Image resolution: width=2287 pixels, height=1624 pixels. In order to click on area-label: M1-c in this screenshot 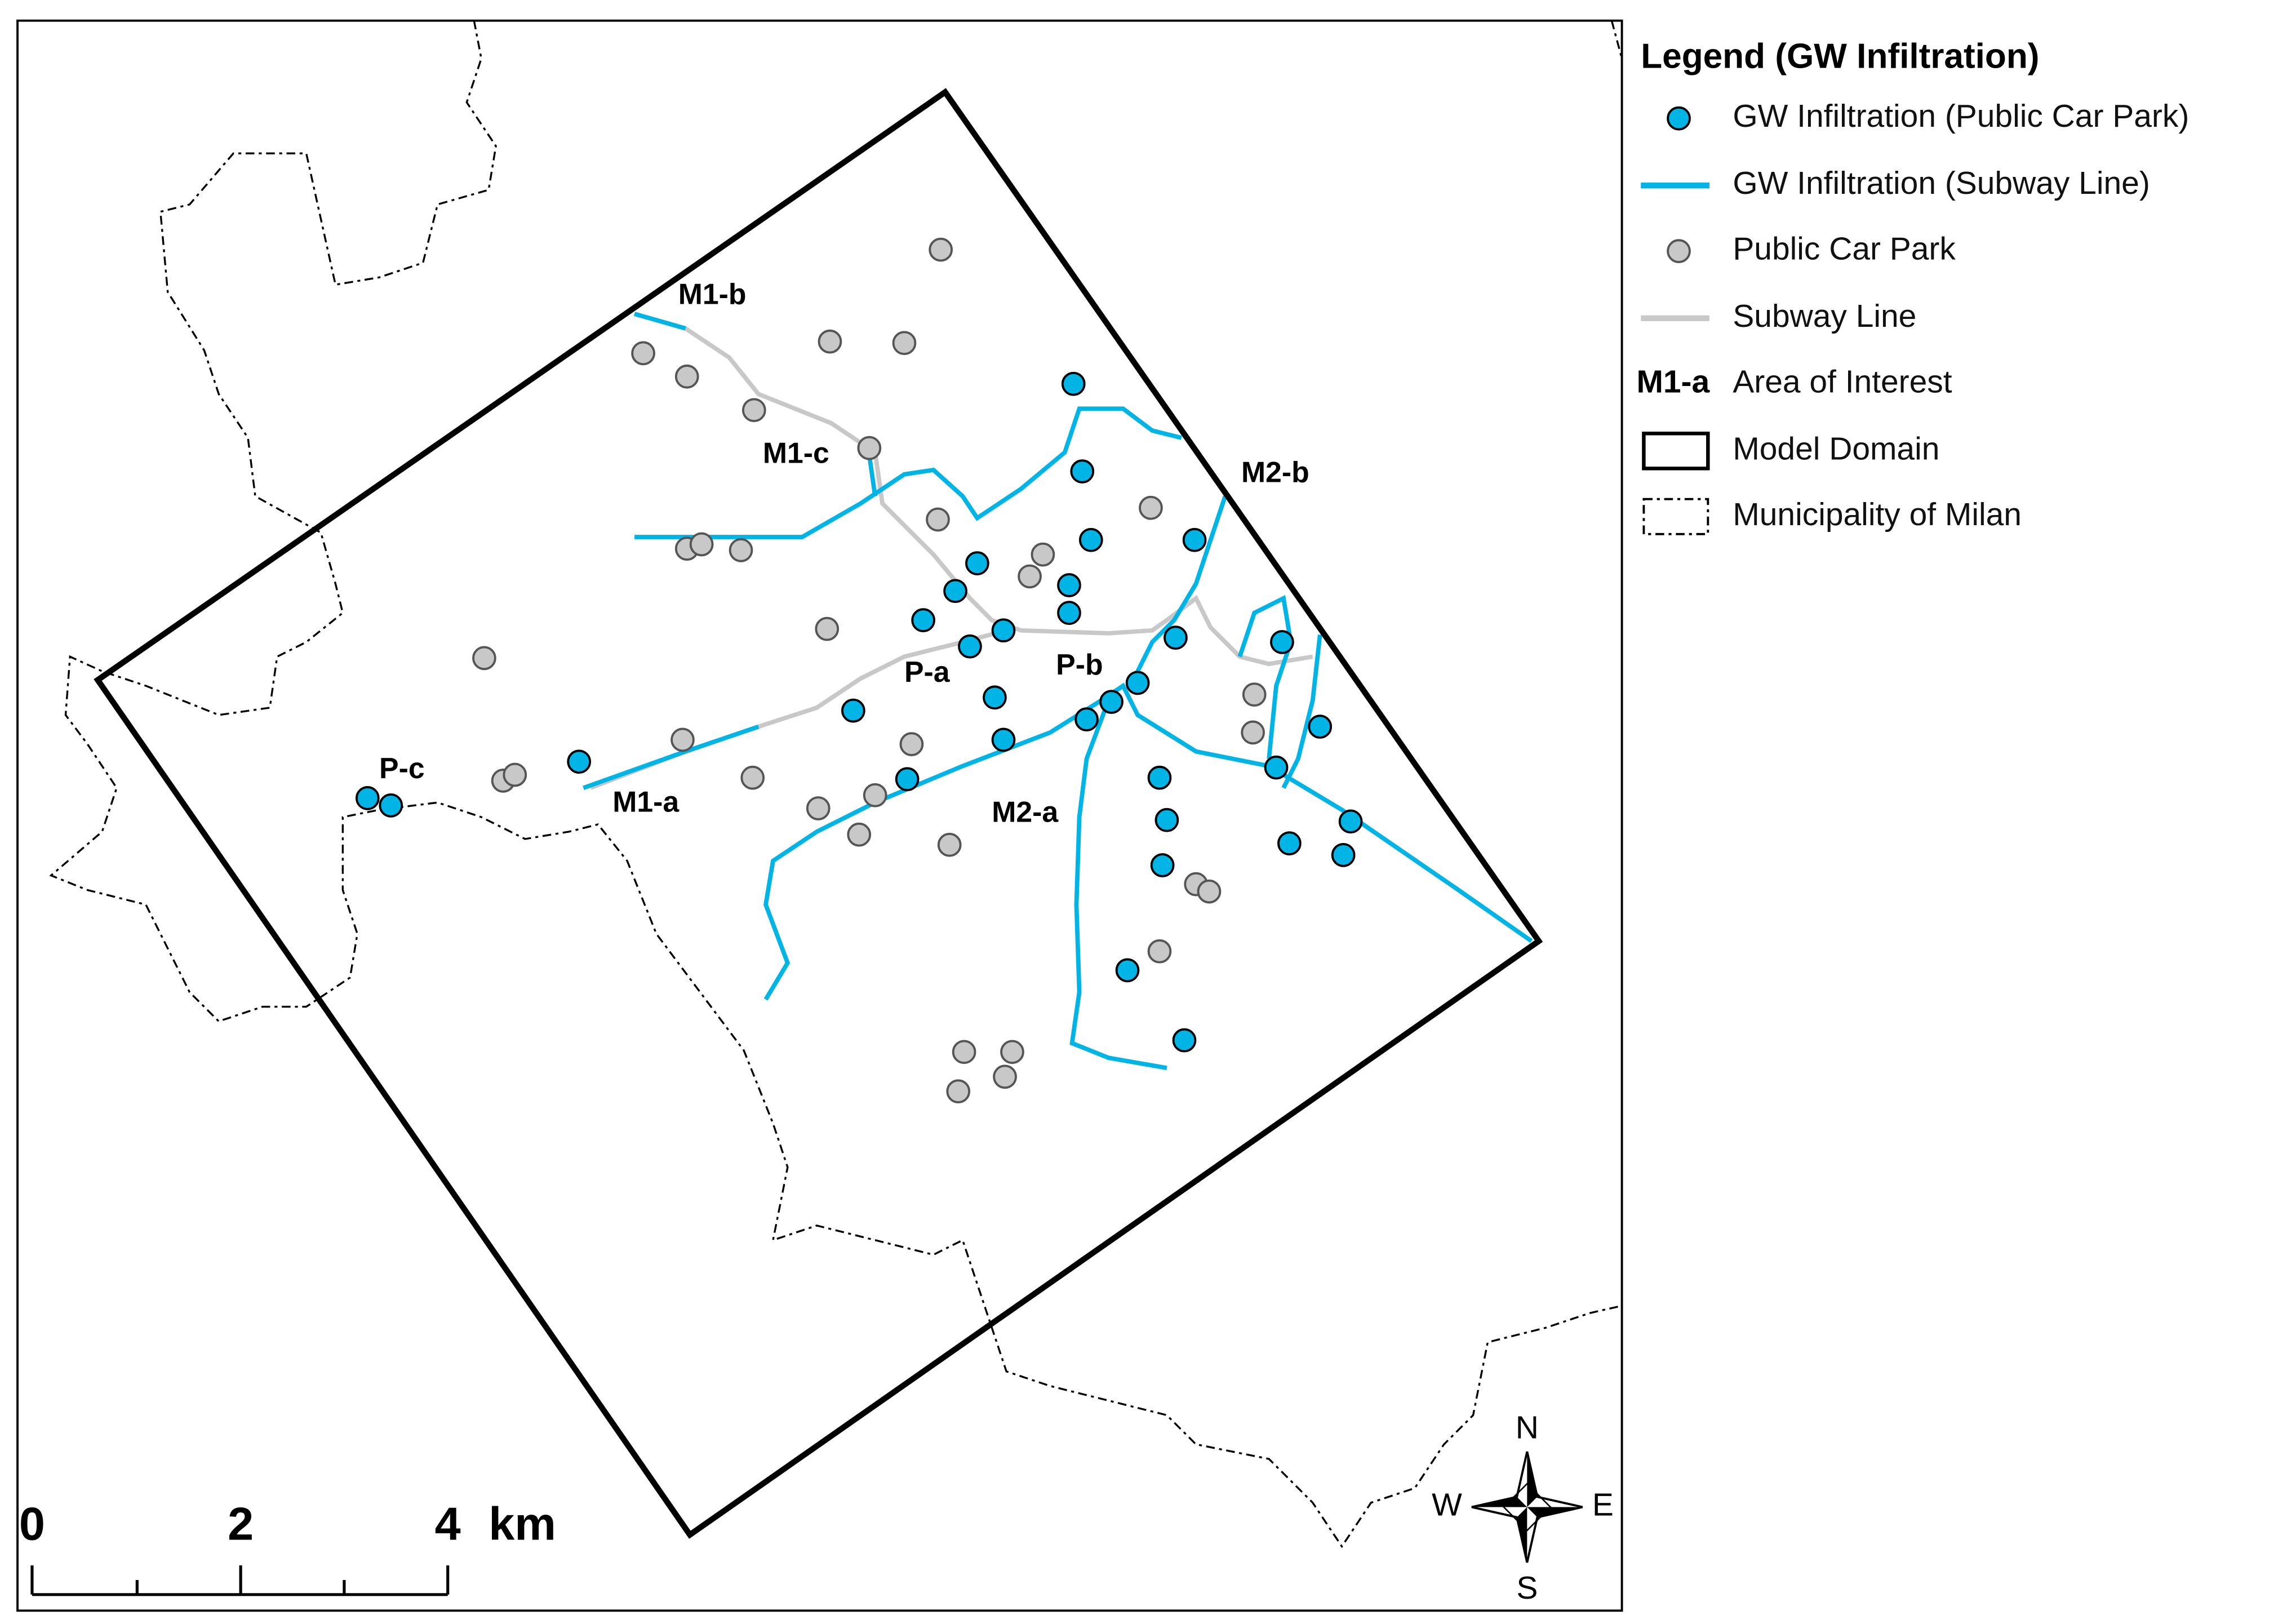, I will do `click(796, 453)`.